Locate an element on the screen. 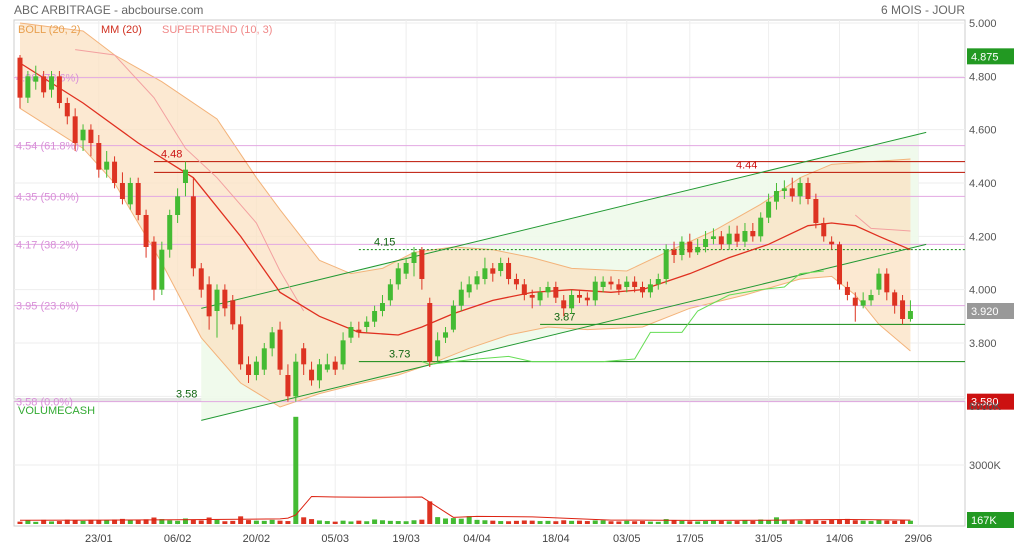  price-axis-tick: 4.600 is located at coordinates (983, 131).